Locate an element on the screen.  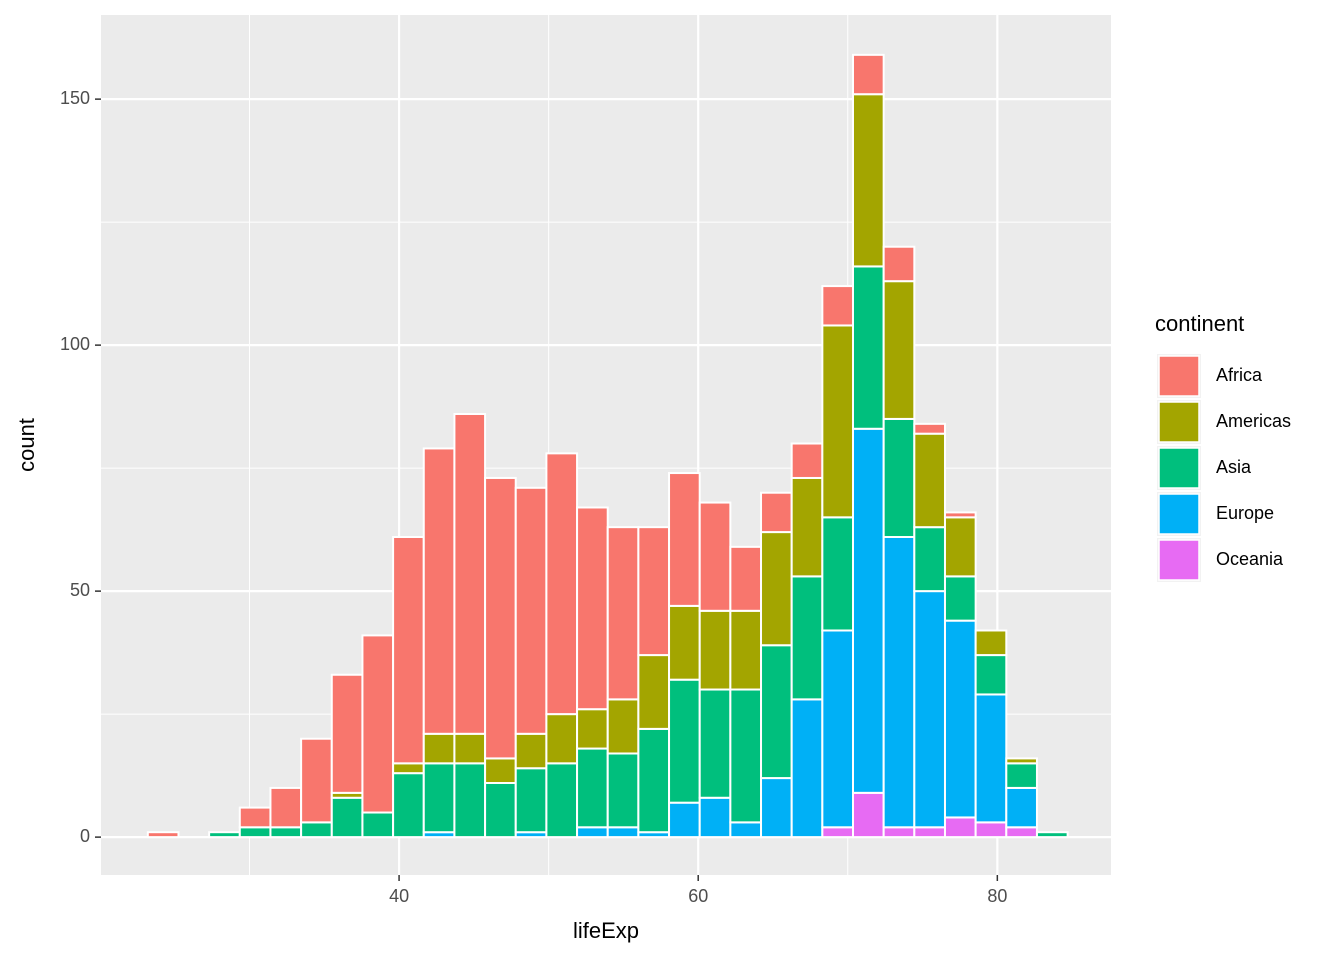
y-tick-label: 150 is located at coordinates (75, 98).